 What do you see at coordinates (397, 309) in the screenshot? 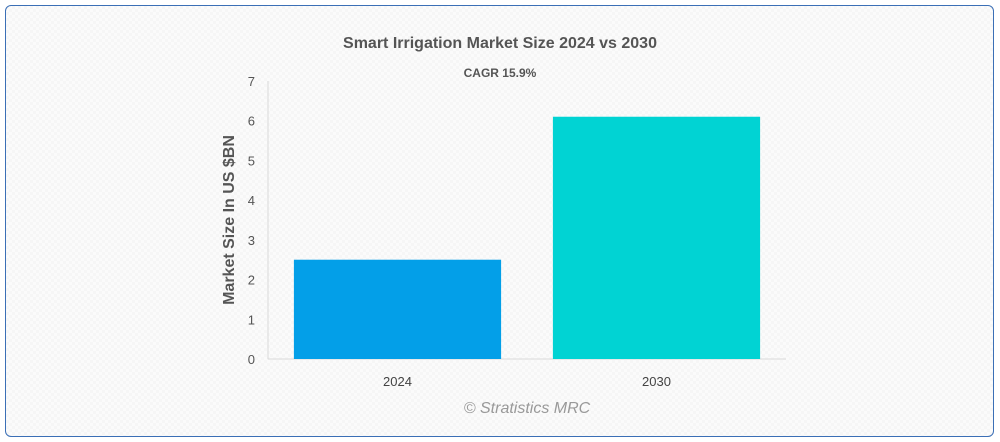
I see `bar-2024` at bounding box center [397, 309].